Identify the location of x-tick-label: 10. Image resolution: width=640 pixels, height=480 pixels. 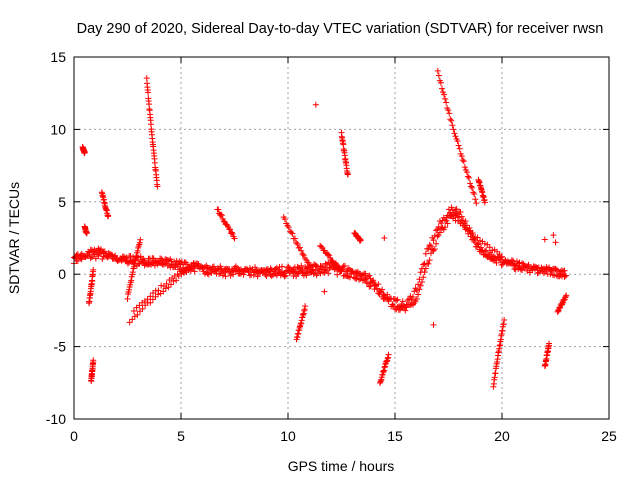
(288, 436).